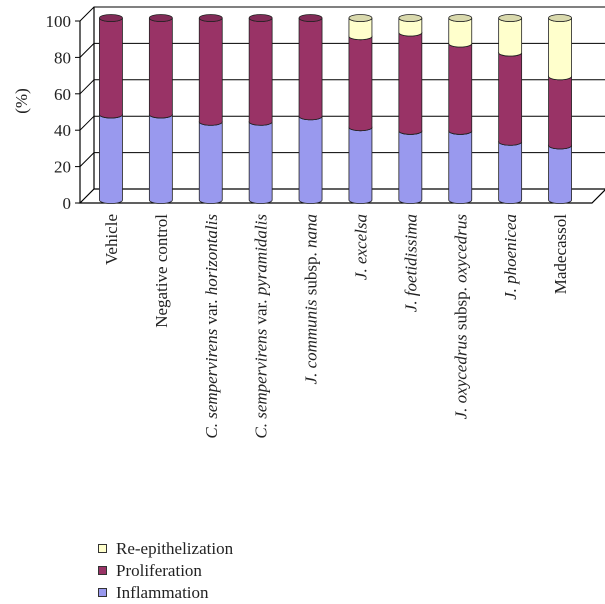 This screenshot has height=604, width=605. What do you see at coordinates (102, 548) in the screenshot?
I see `legend-swatch-re-epithelization` at bounding box center [102, 548].